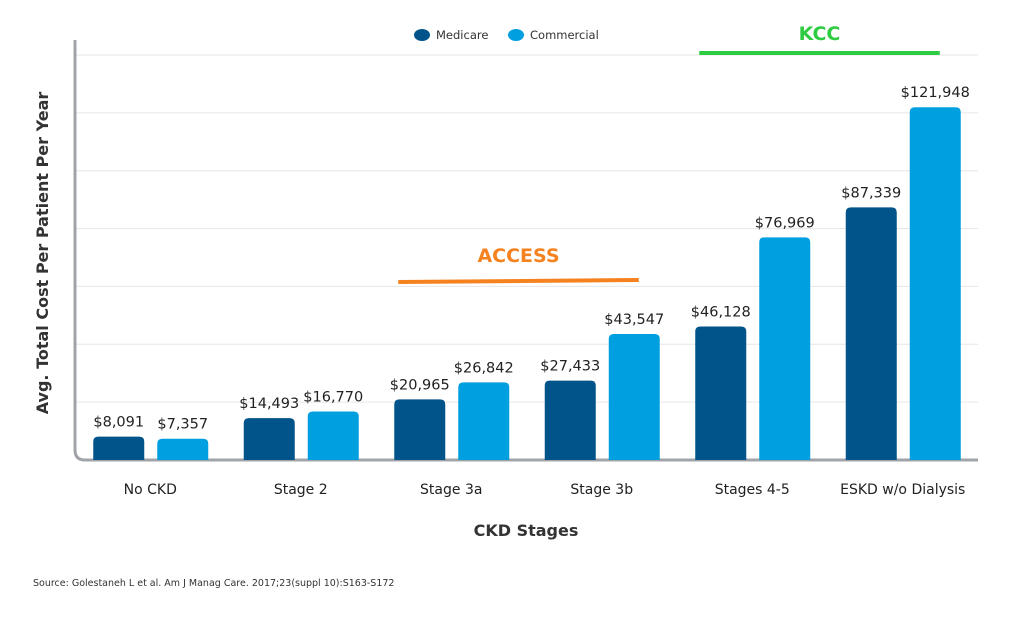  What do you see at coordinates (462, 35) in the screenshot?
I see `legend-label: Medicare` at bounding box center [462, 35].